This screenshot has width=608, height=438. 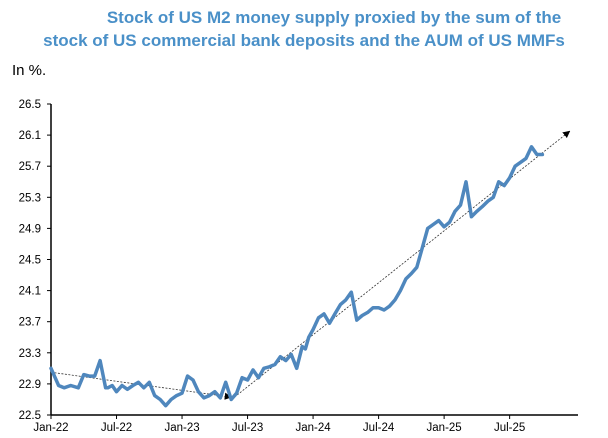 What do you see at coordinates (30, 292) in the screenshot?
I see `y-tick-label: 24.1` at bounding box center [30, 292].